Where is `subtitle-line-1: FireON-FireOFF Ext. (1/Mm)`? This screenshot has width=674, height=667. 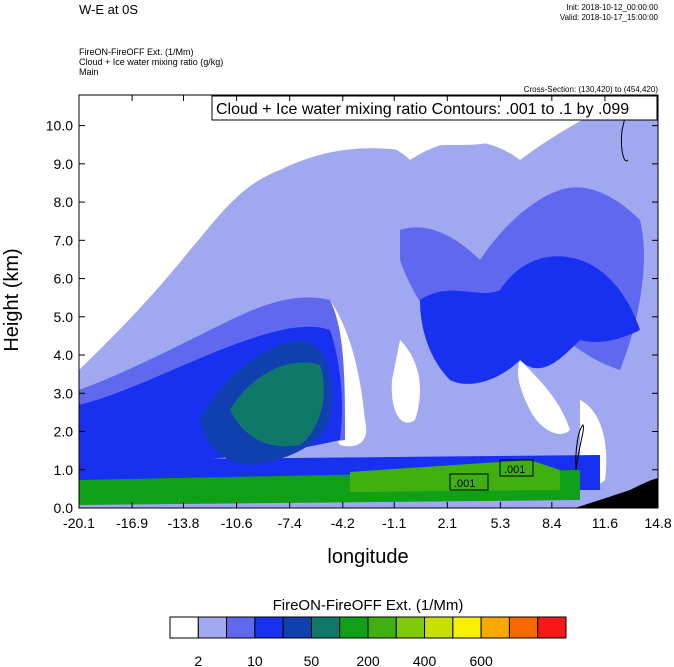 subtitle-line-1: FireON-FireOFF Ext. (1/Mm) is located at coordinates (136, 52).